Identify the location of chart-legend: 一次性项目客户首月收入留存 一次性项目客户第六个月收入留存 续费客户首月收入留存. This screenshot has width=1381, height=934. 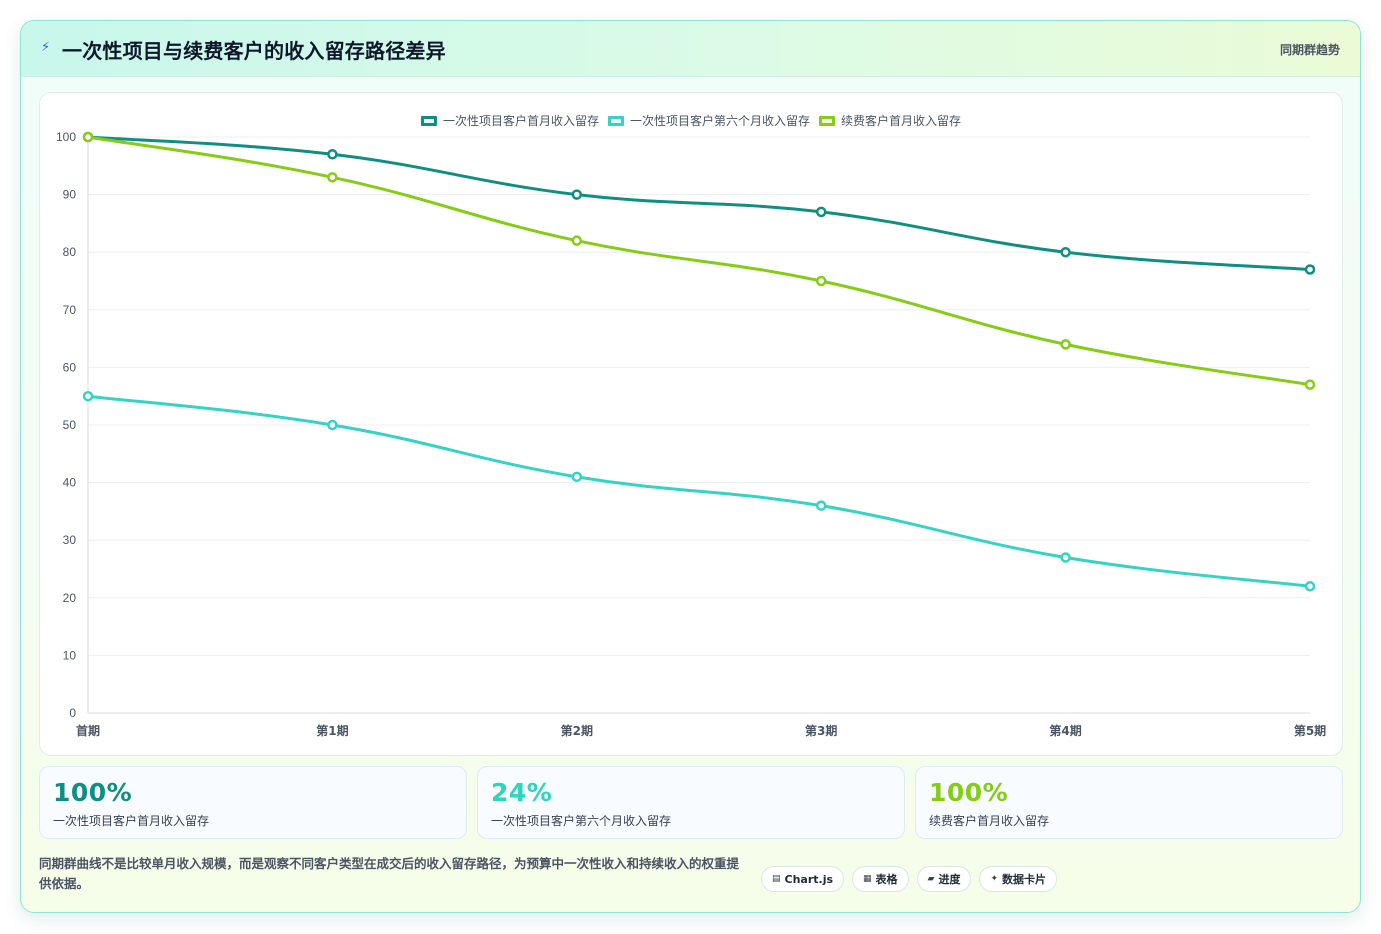
(691, 120).